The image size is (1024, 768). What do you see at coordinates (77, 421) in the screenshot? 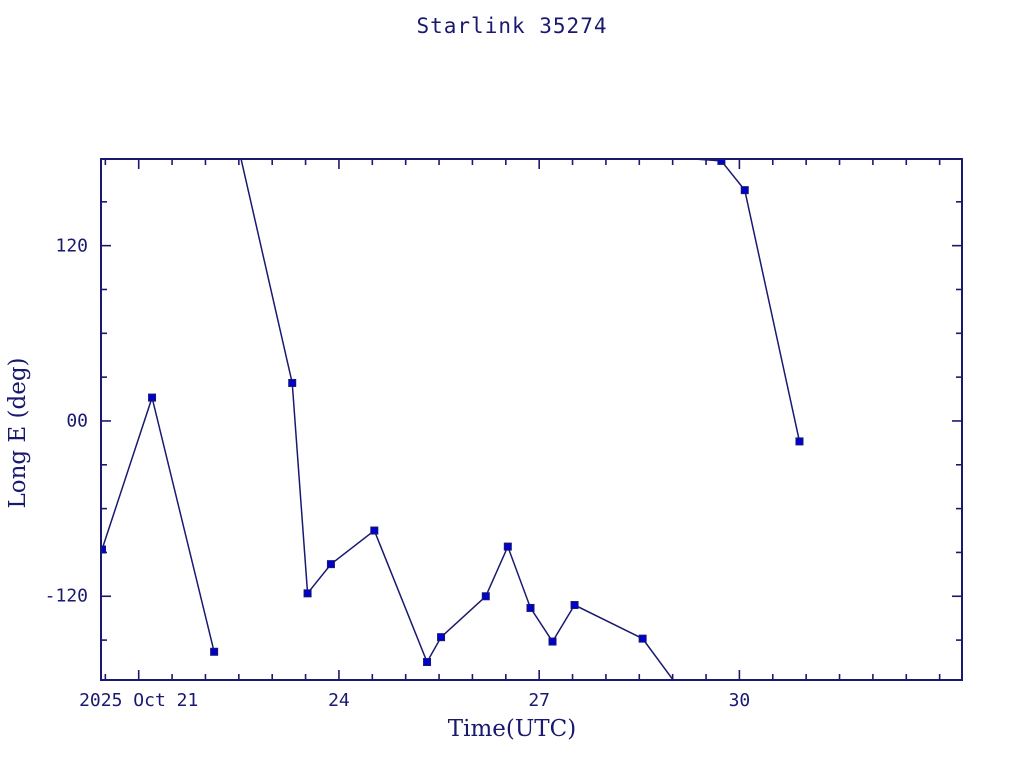
I see `y-tick-label: 00` at bounding box center [77, 421].